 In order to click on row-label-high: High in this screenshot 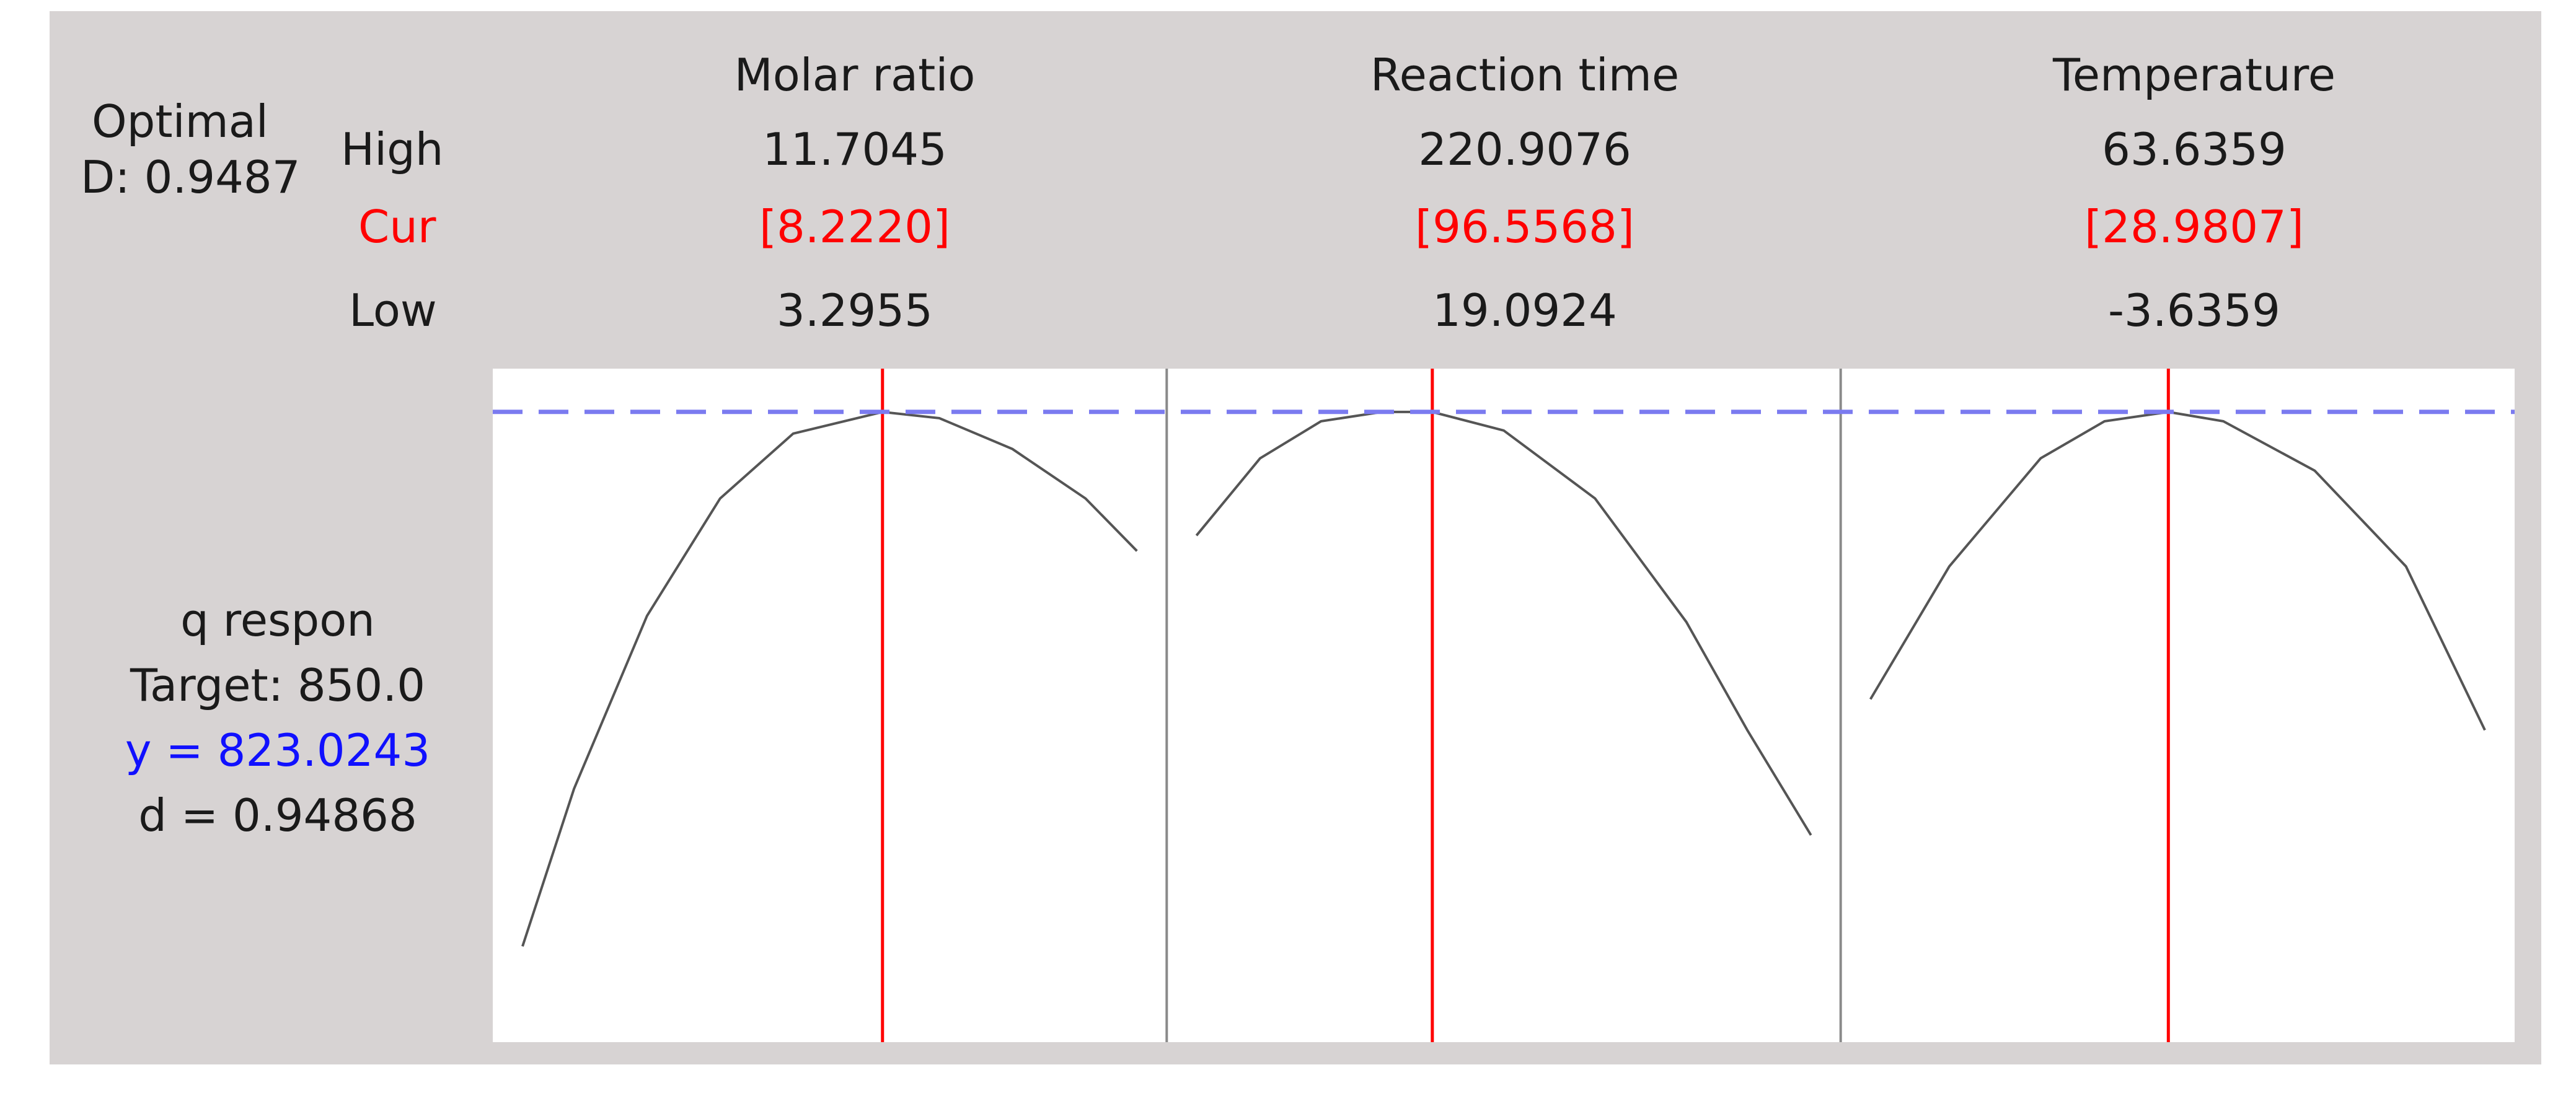, I will do `click(392, 149)`.